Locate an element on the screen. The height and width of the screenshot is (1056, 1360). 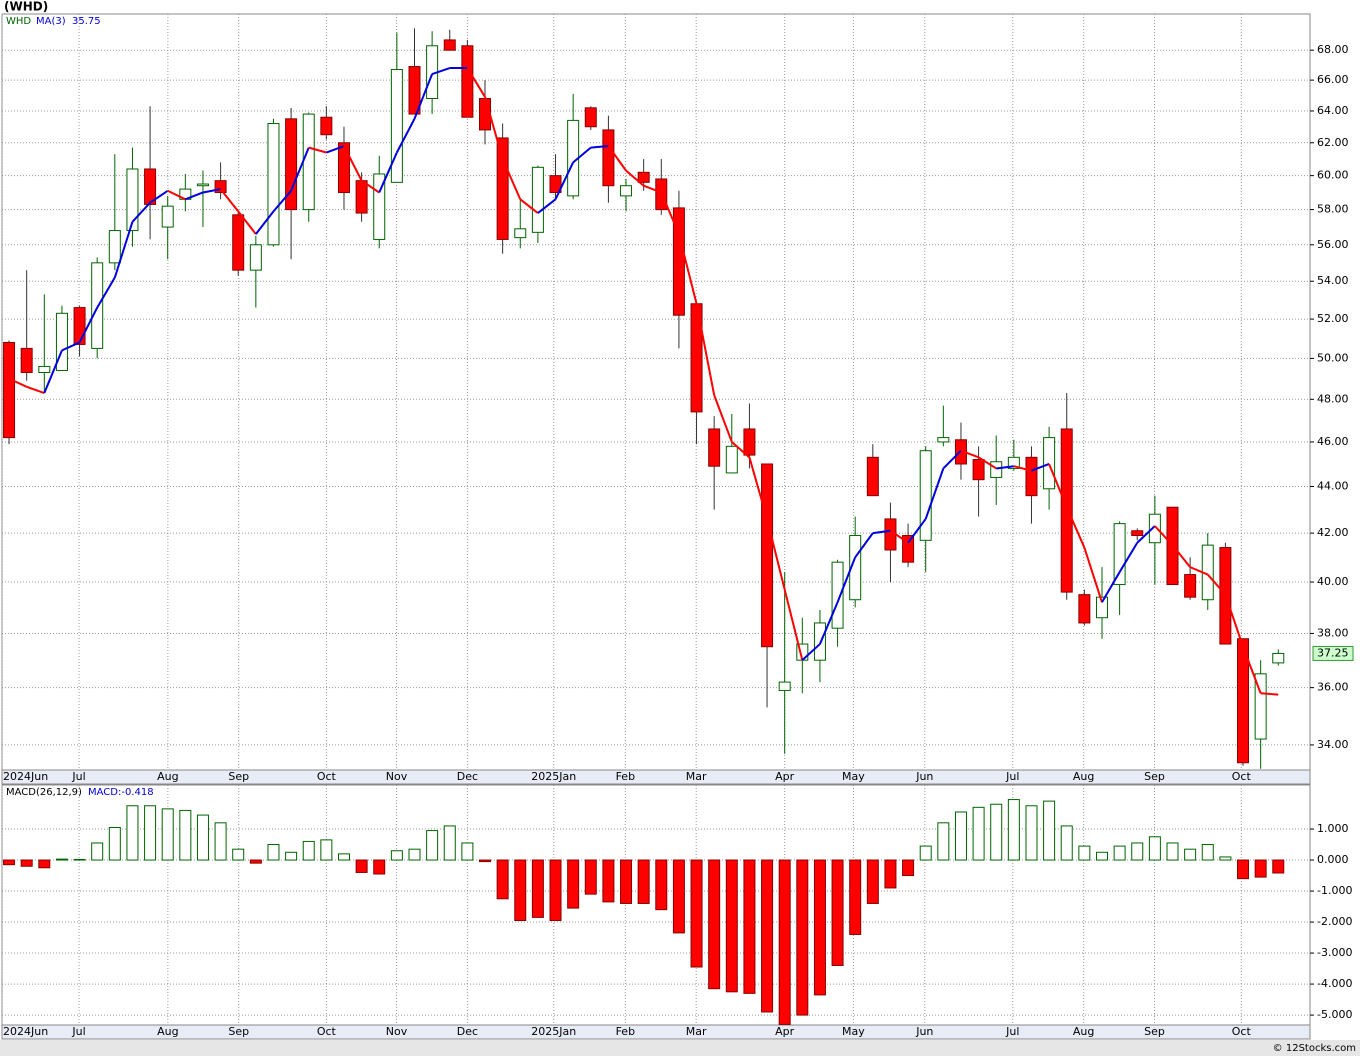
y-tick-label: 38.00 is located at coordinates (1333, 632).